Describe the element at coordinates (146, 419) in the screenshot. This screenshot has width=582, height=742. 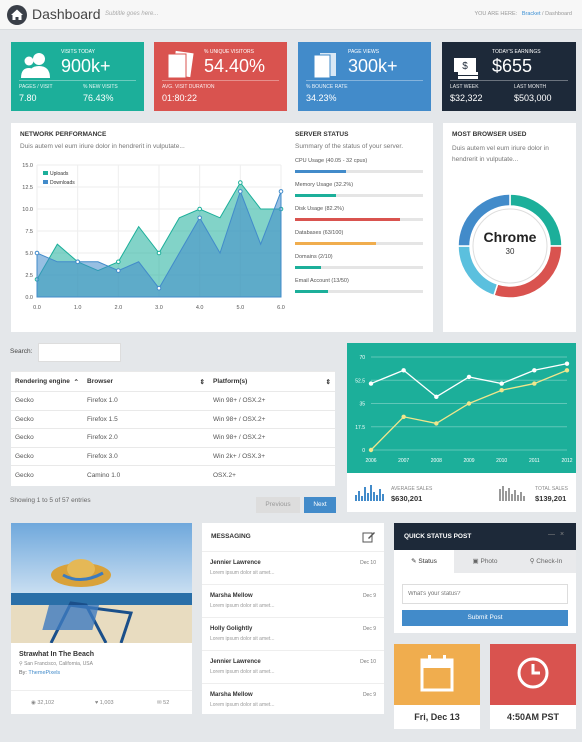
I see `table-cell: Firefox 1.5` at that location.